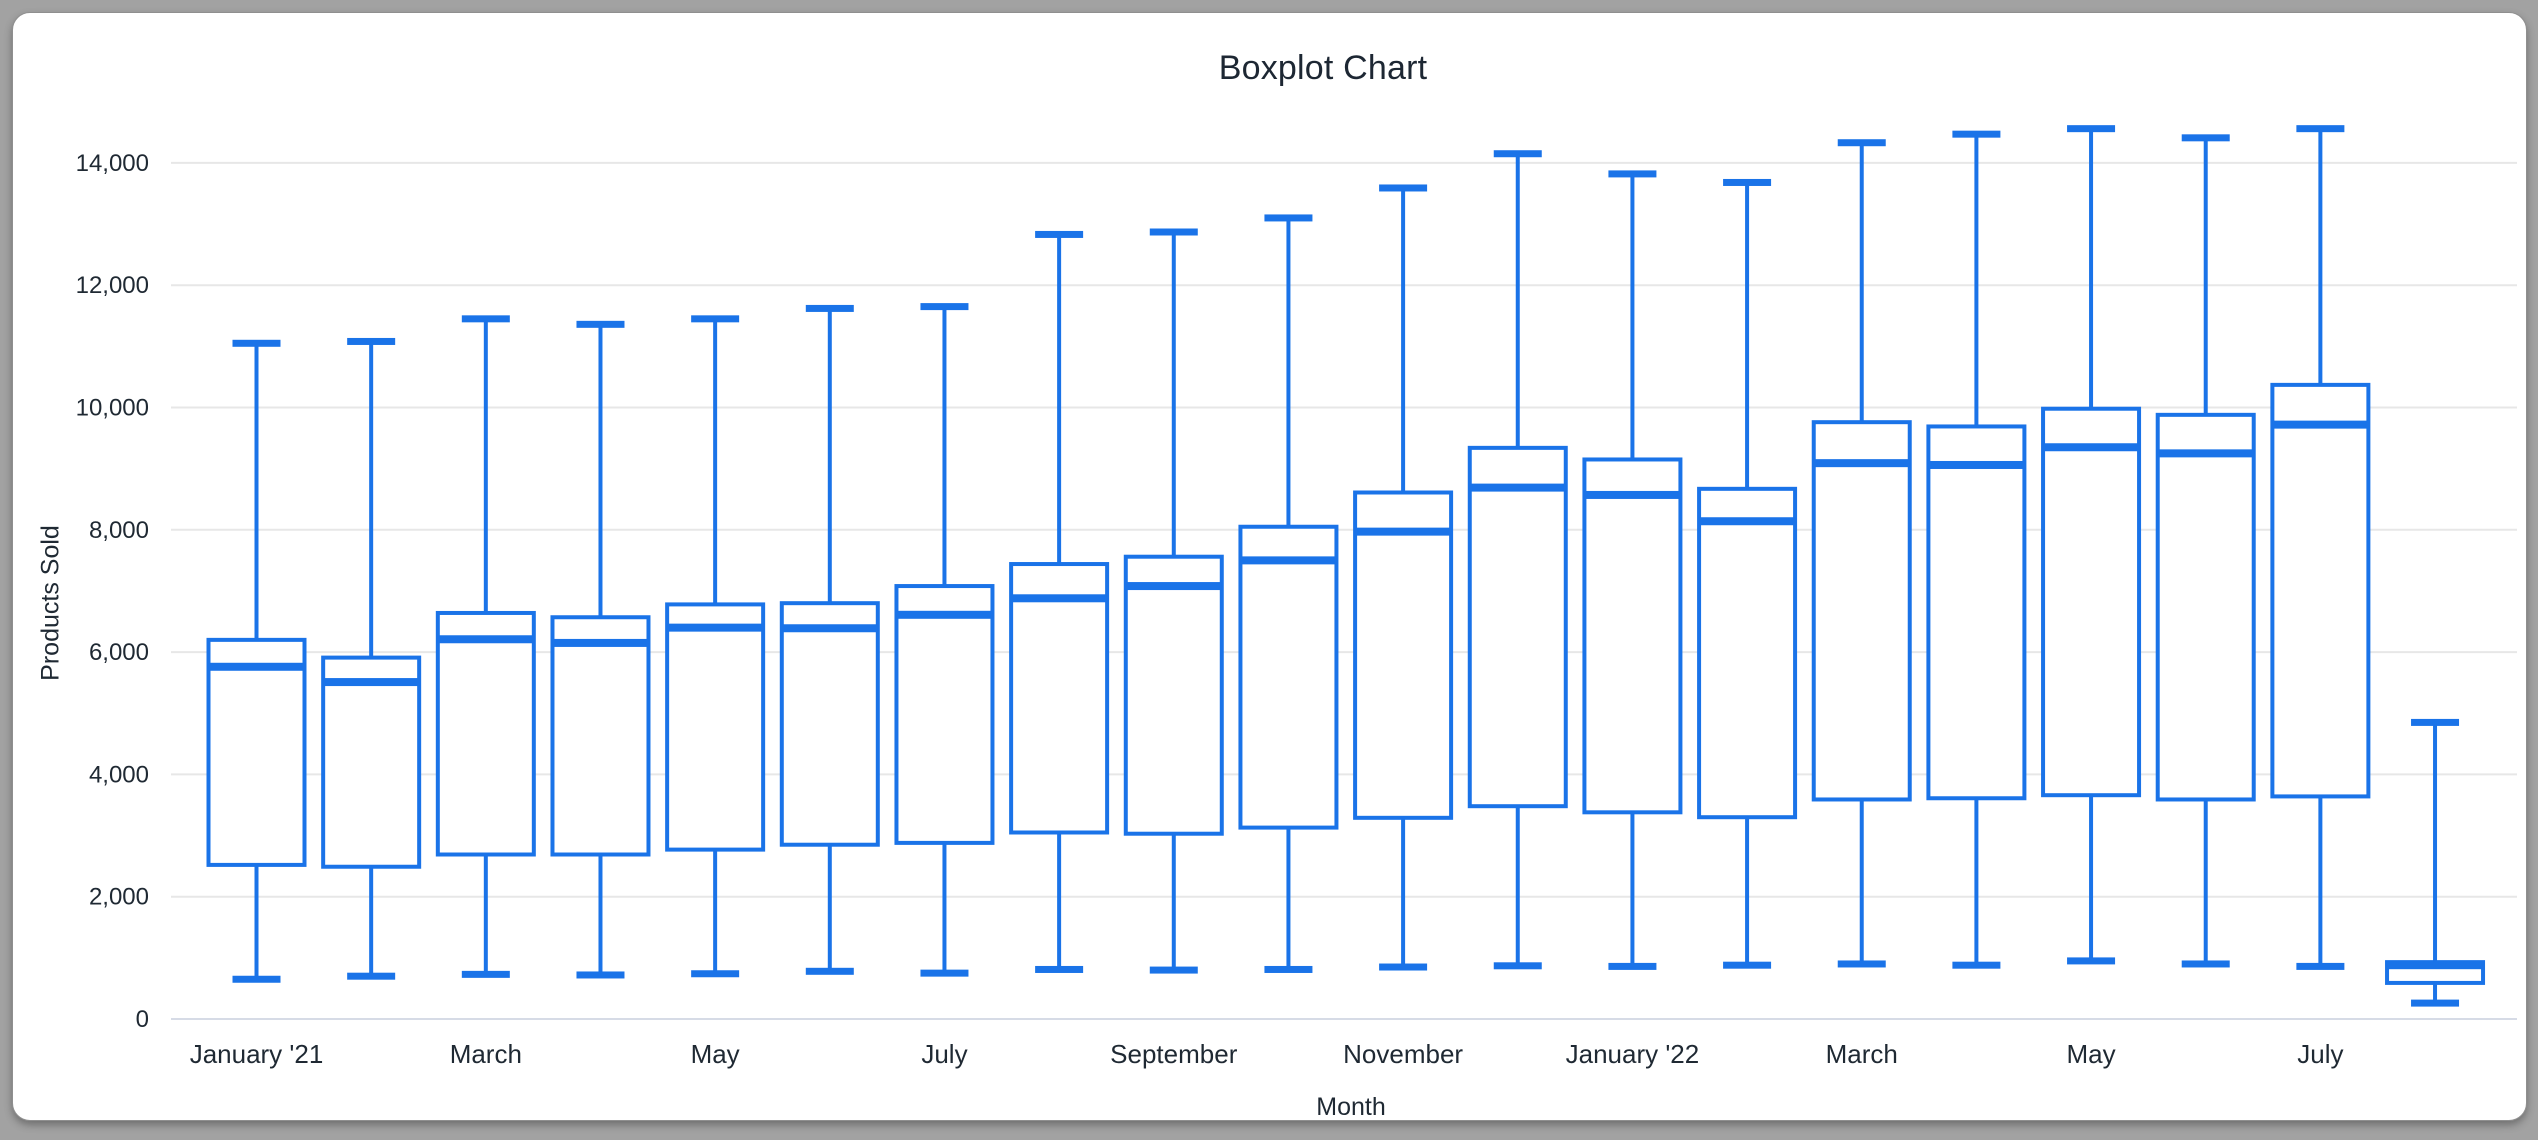  What do you see at coordinates (119, 774) in the screenshot?
I see `y-tick-label: 4,000` at bounding box center [119, 774].